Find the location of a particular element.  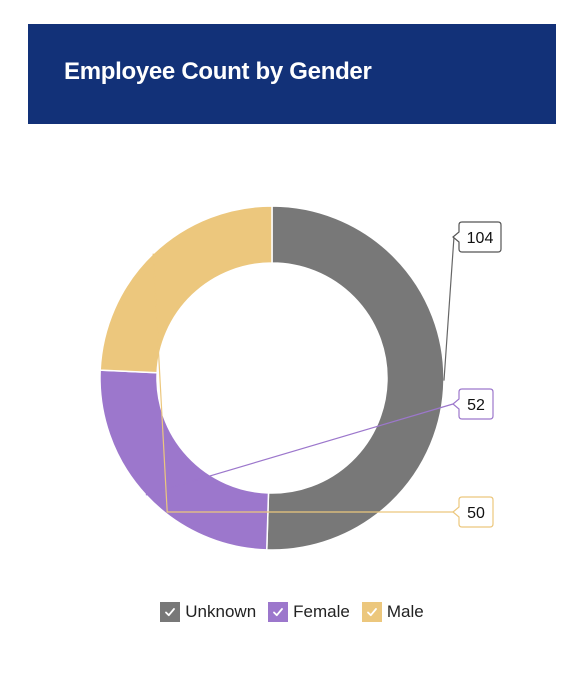

data-label-male: 50 is located at coordinates (476, 513).